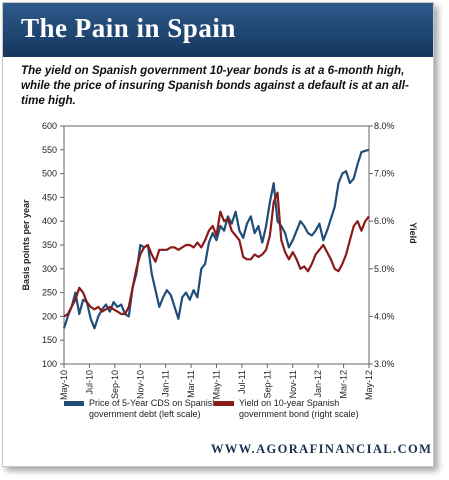 This screenshot has width=449, height=480. What do you see at coordinates (318, 384) in the screenshot?
I see `x-tick-label: Jan-12` at bounding box center [318, 384].